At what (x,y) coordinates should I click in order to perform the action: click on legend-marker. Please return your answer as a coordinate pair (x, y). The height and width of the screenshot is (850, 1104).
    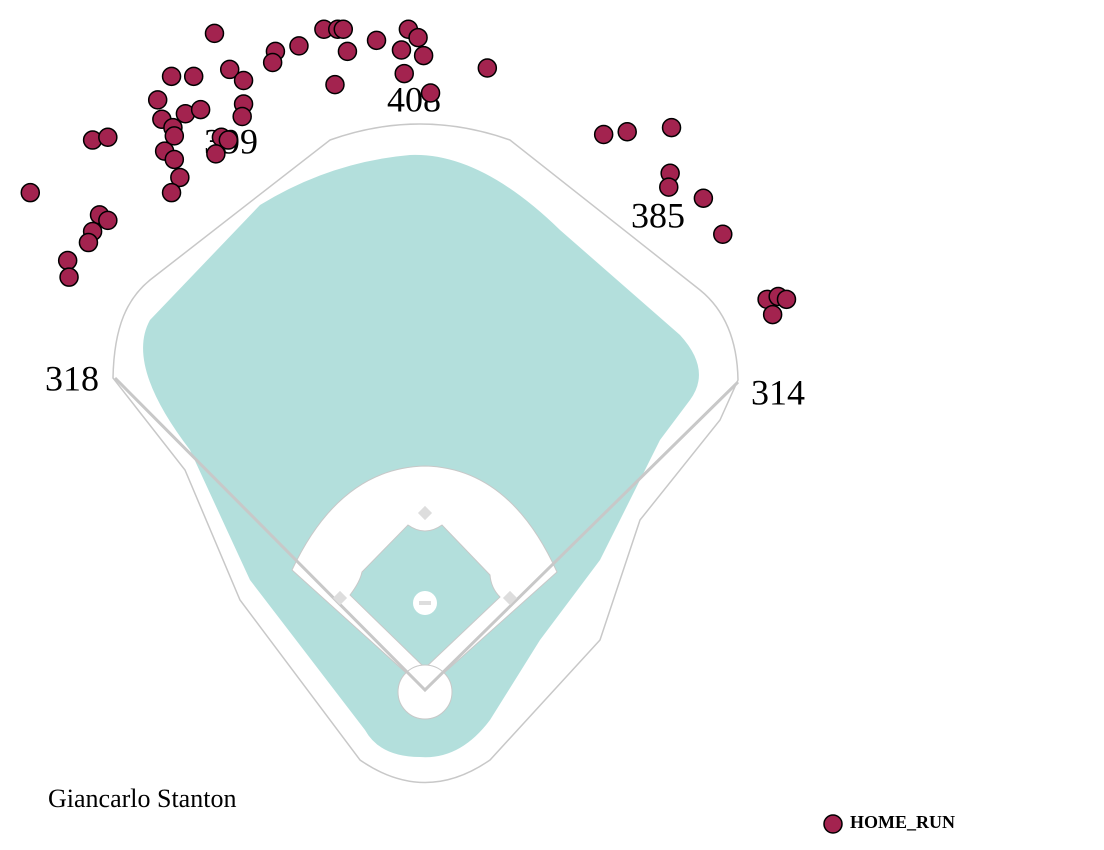
    Looking at the image, I should click on (833, 824).